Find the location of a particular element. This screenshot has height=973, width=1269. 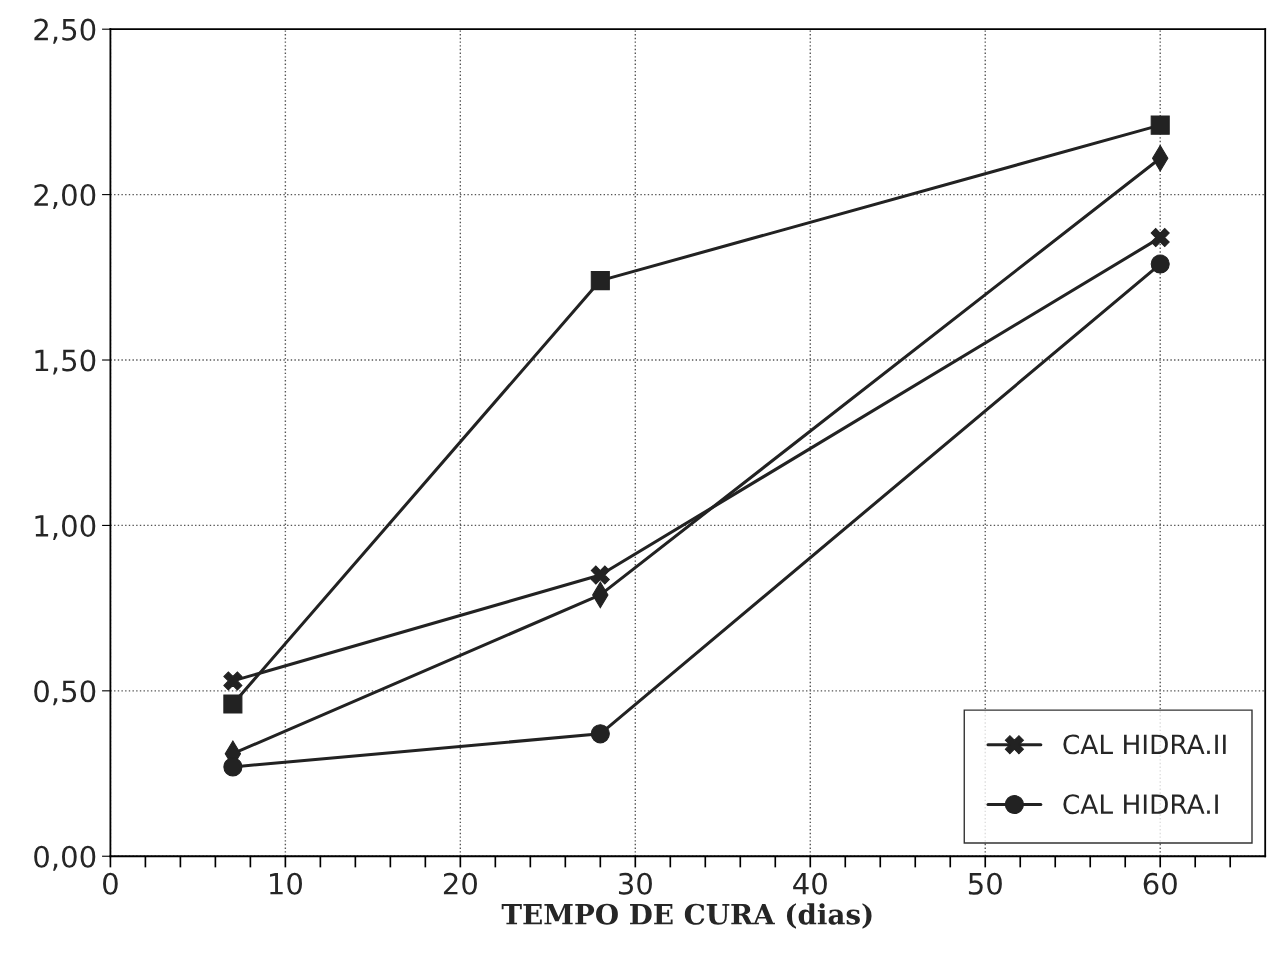

y-tick-label: 1,50 is located at coordinates (65, 362).